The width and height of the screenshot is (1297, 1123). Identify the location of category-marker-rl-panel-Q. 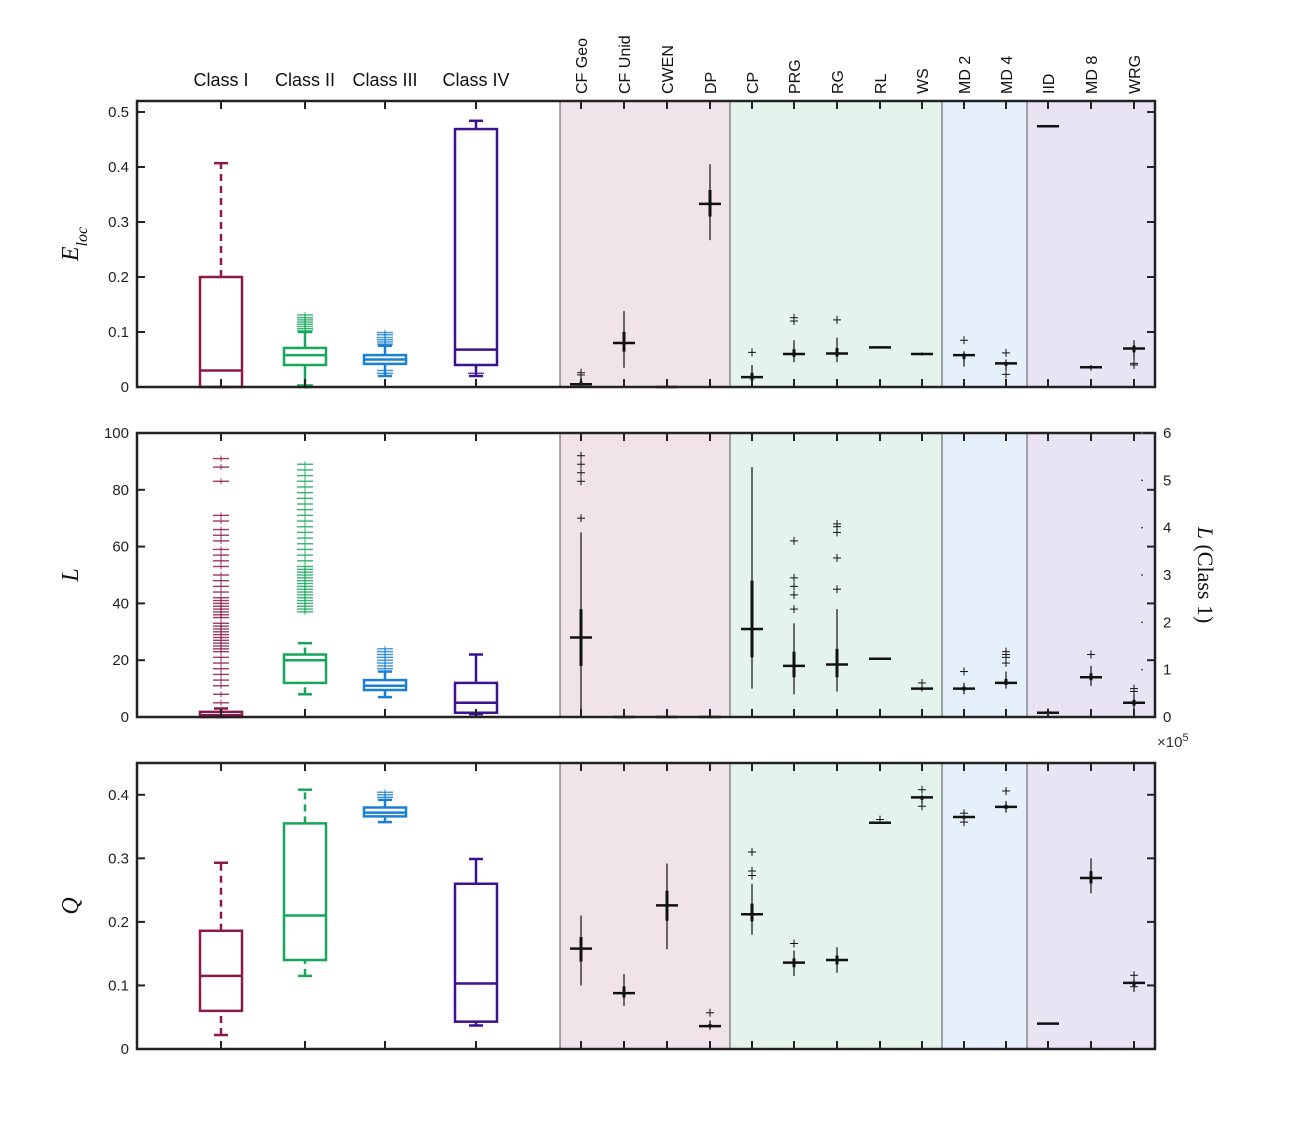
(880, 819).